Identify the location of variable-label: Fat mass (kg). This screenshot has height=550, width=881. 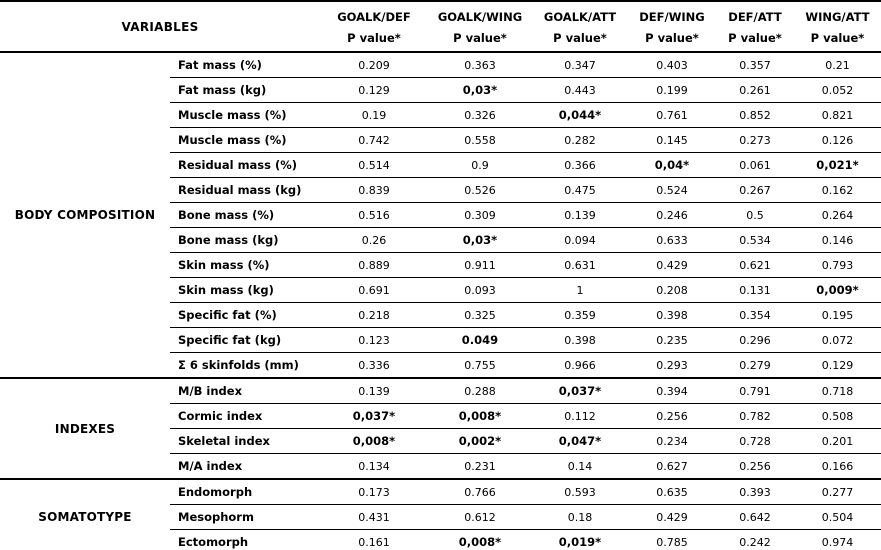
(245, 90).